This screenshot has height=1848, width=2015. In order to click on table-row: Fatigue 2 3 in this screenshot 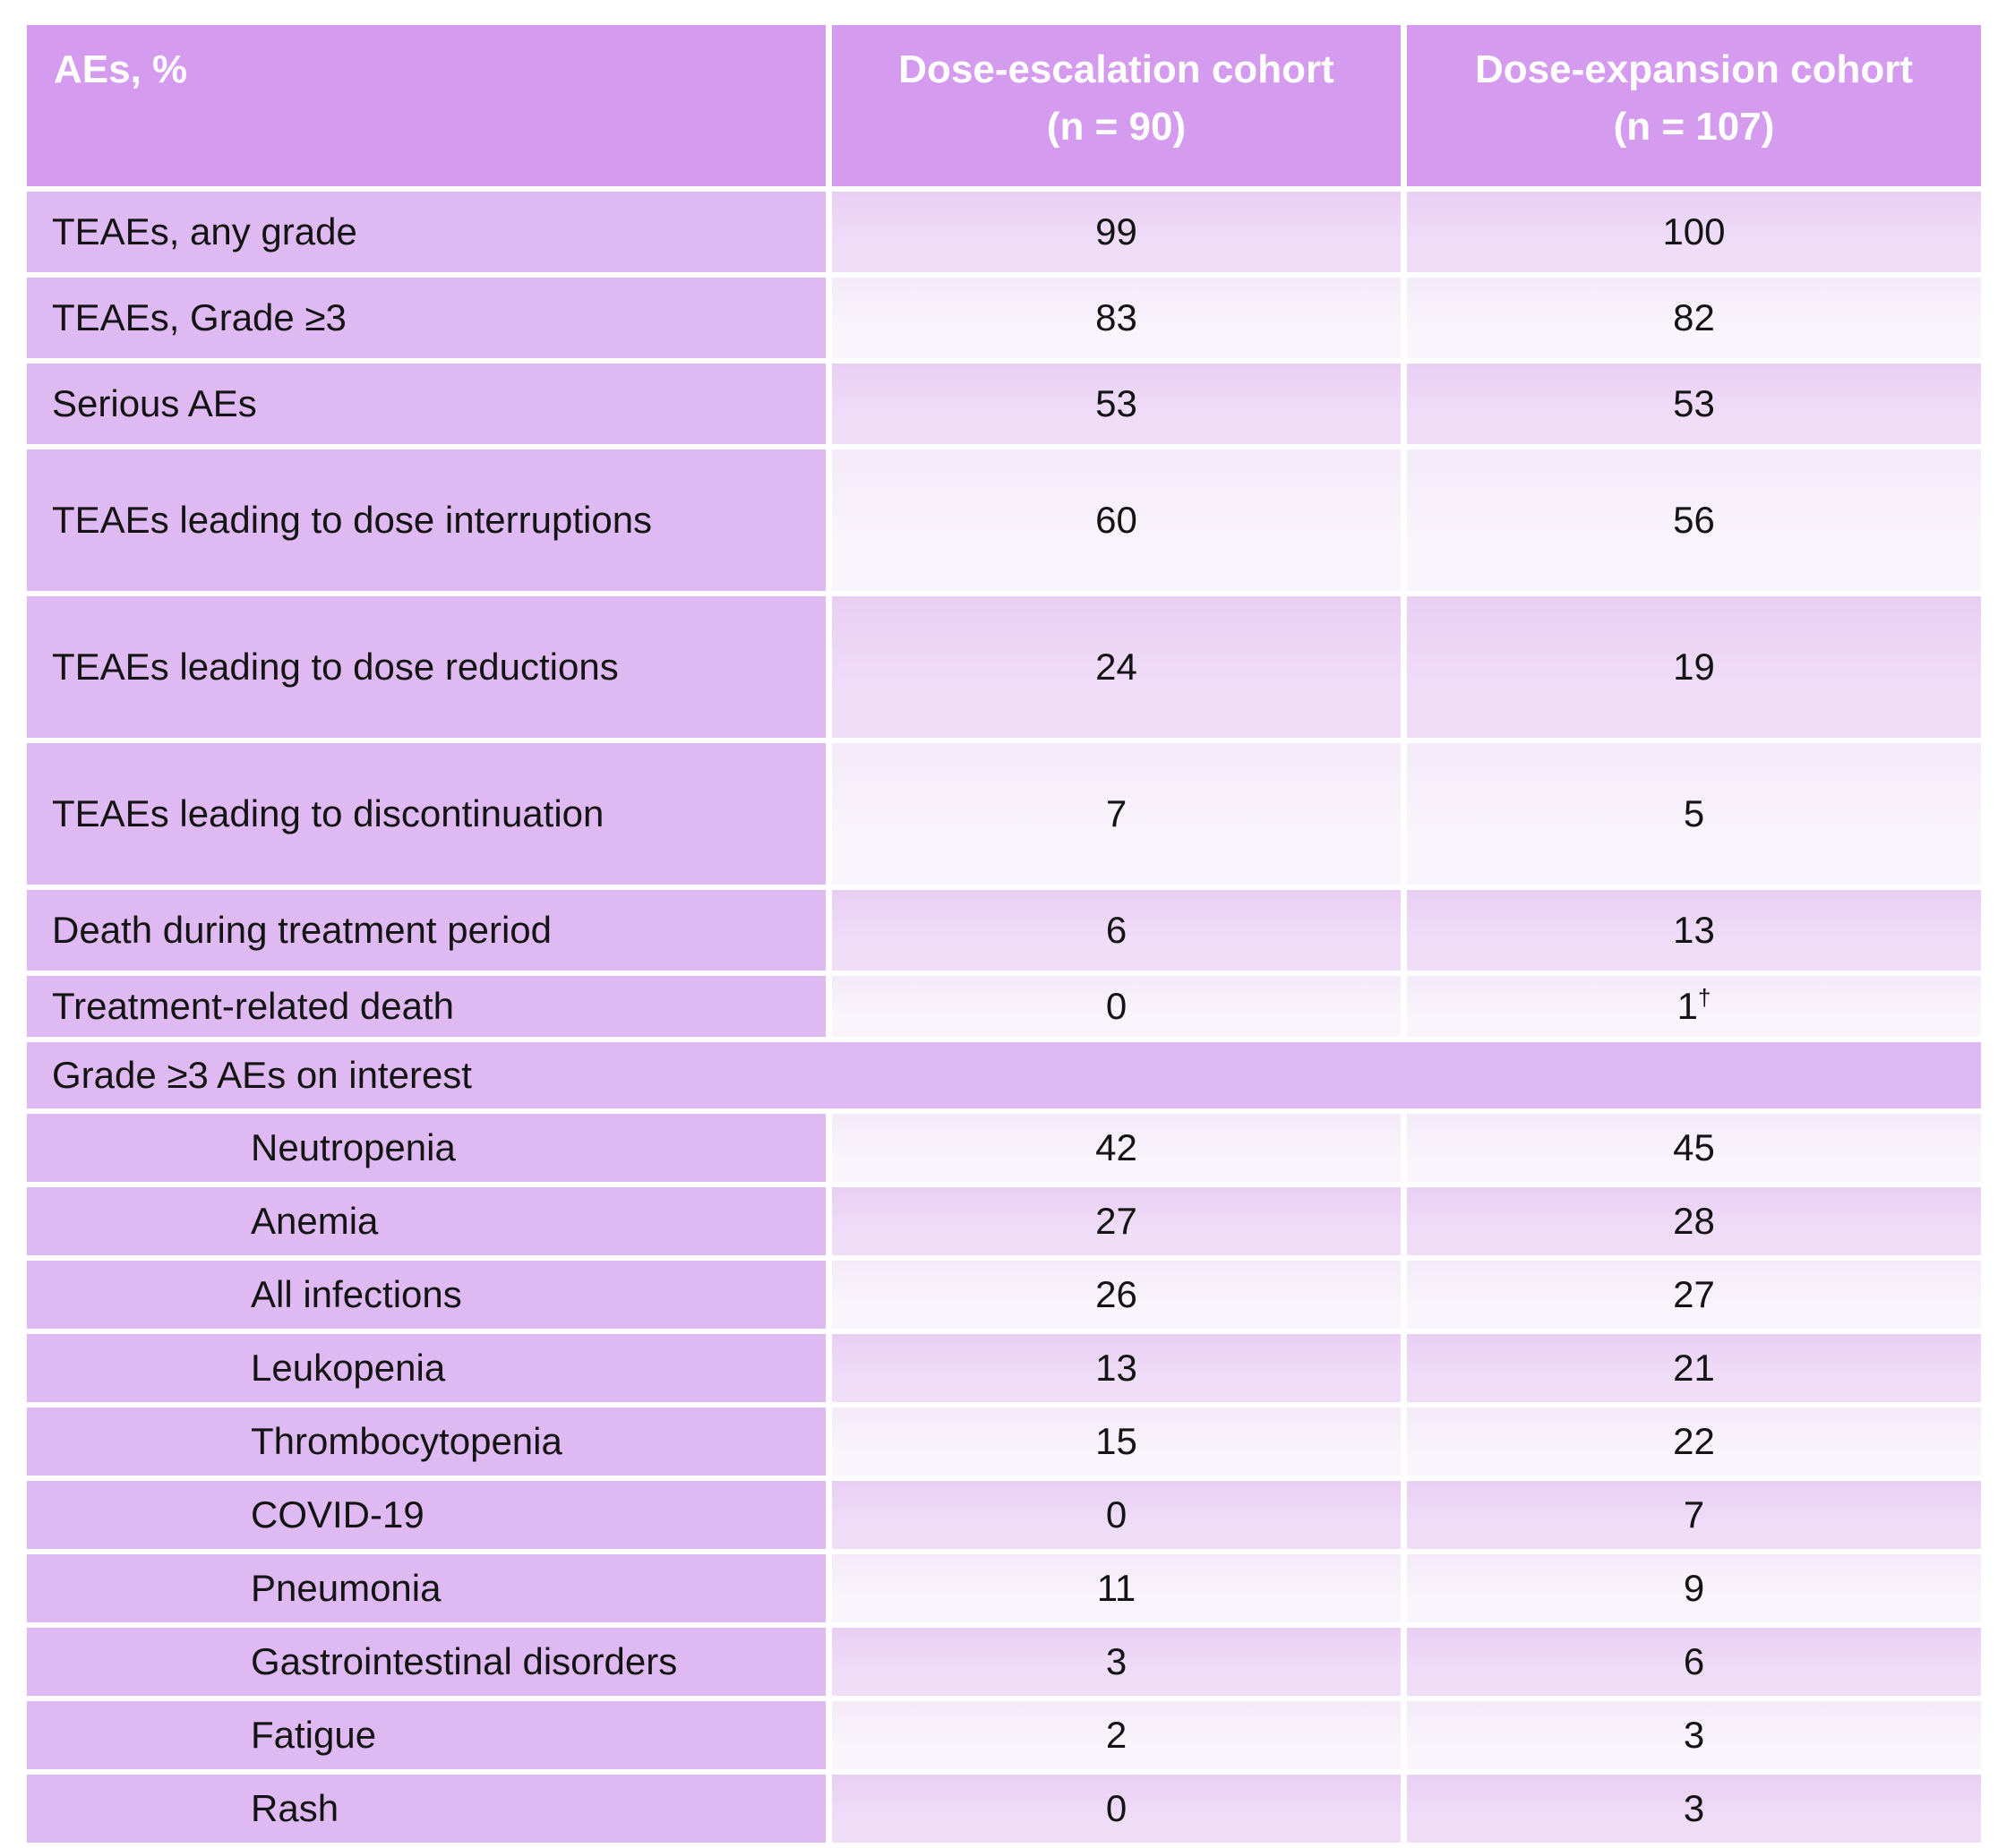, I will do `click(1004, 1735)`.